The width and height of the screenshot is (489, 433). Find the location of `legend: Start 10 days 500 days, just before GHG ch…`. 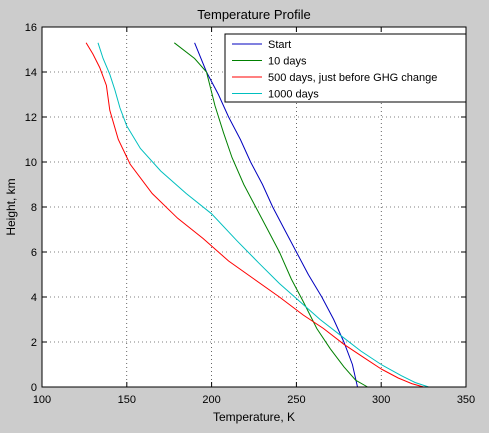

legend: Start 10 days 500 days, just before GHG ch… is located at coordinates (345, 68).